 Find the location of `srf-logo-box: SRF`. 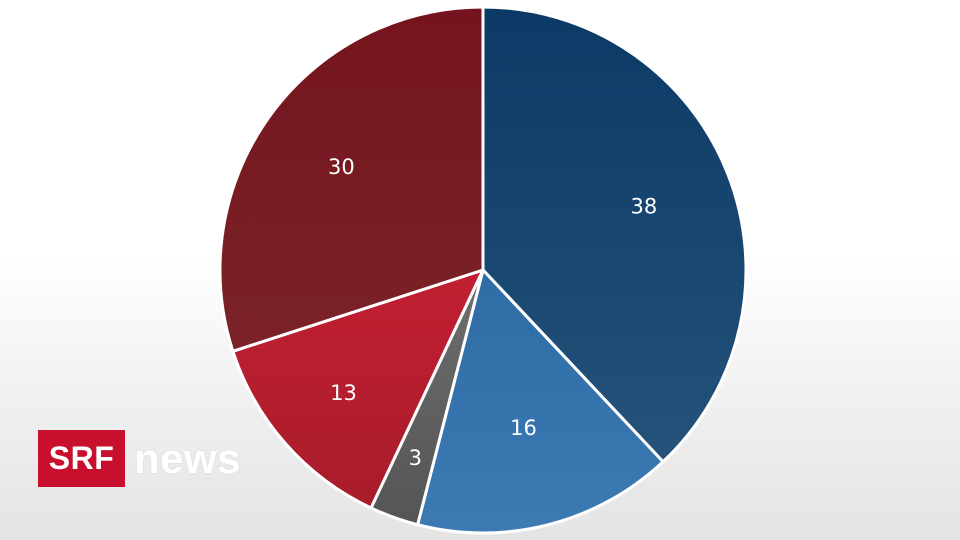

srf-logo-box: SRF is located at coordinates (81, 458).